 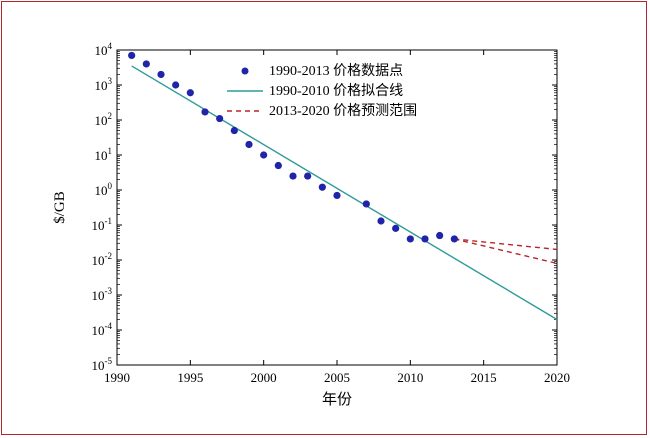 I want to click on y-tick-label: 10⁻², so click(x=102, y=259).